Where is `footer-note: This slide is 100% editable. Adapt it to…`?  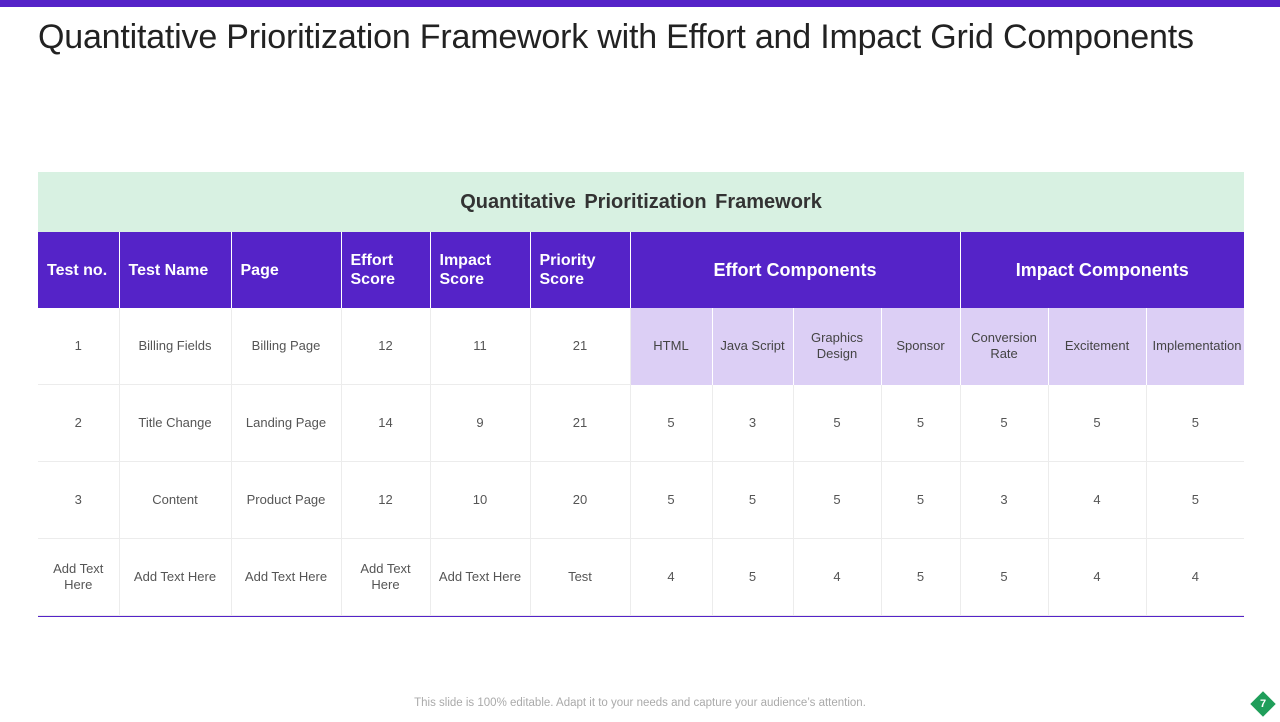 footer-note: This slide is 100% editable. Adapt it to… is located at coordinates (640, 703).